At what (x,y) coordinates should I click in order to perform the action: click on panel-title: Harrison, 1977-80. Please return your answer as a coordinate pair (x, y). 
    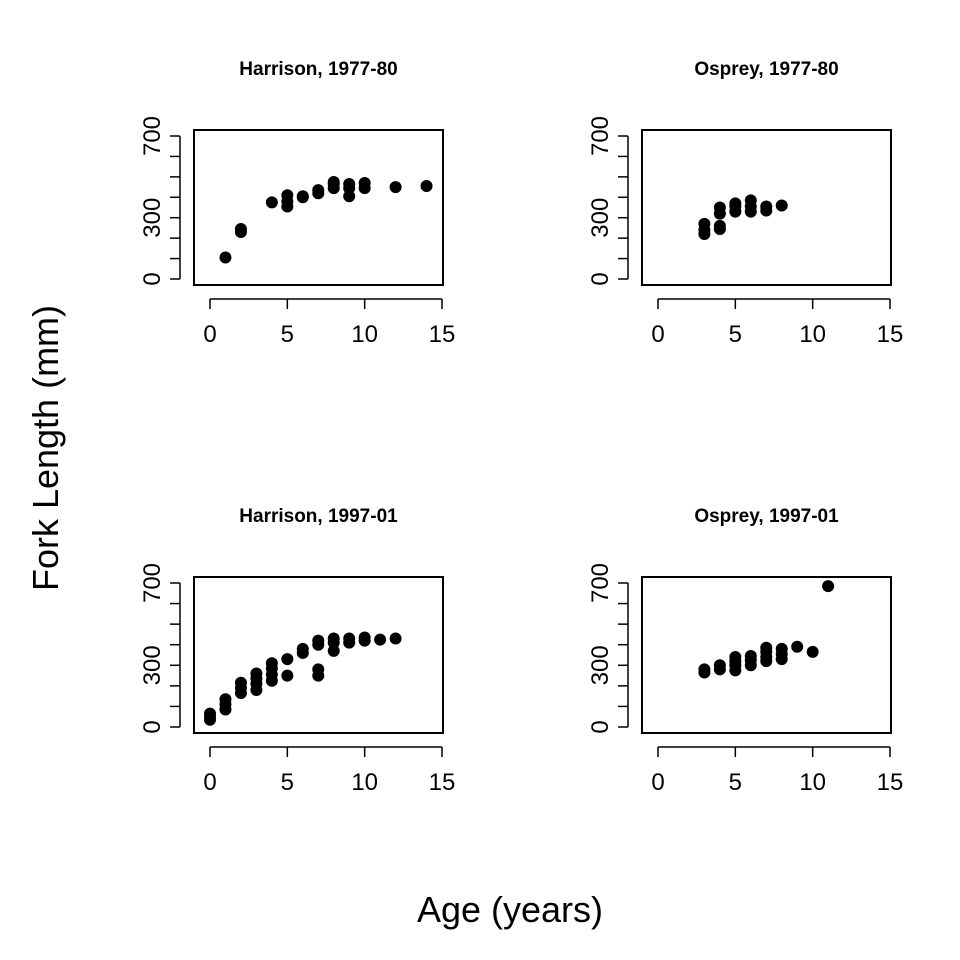
    Looking at the image, I should click on (318, 69).